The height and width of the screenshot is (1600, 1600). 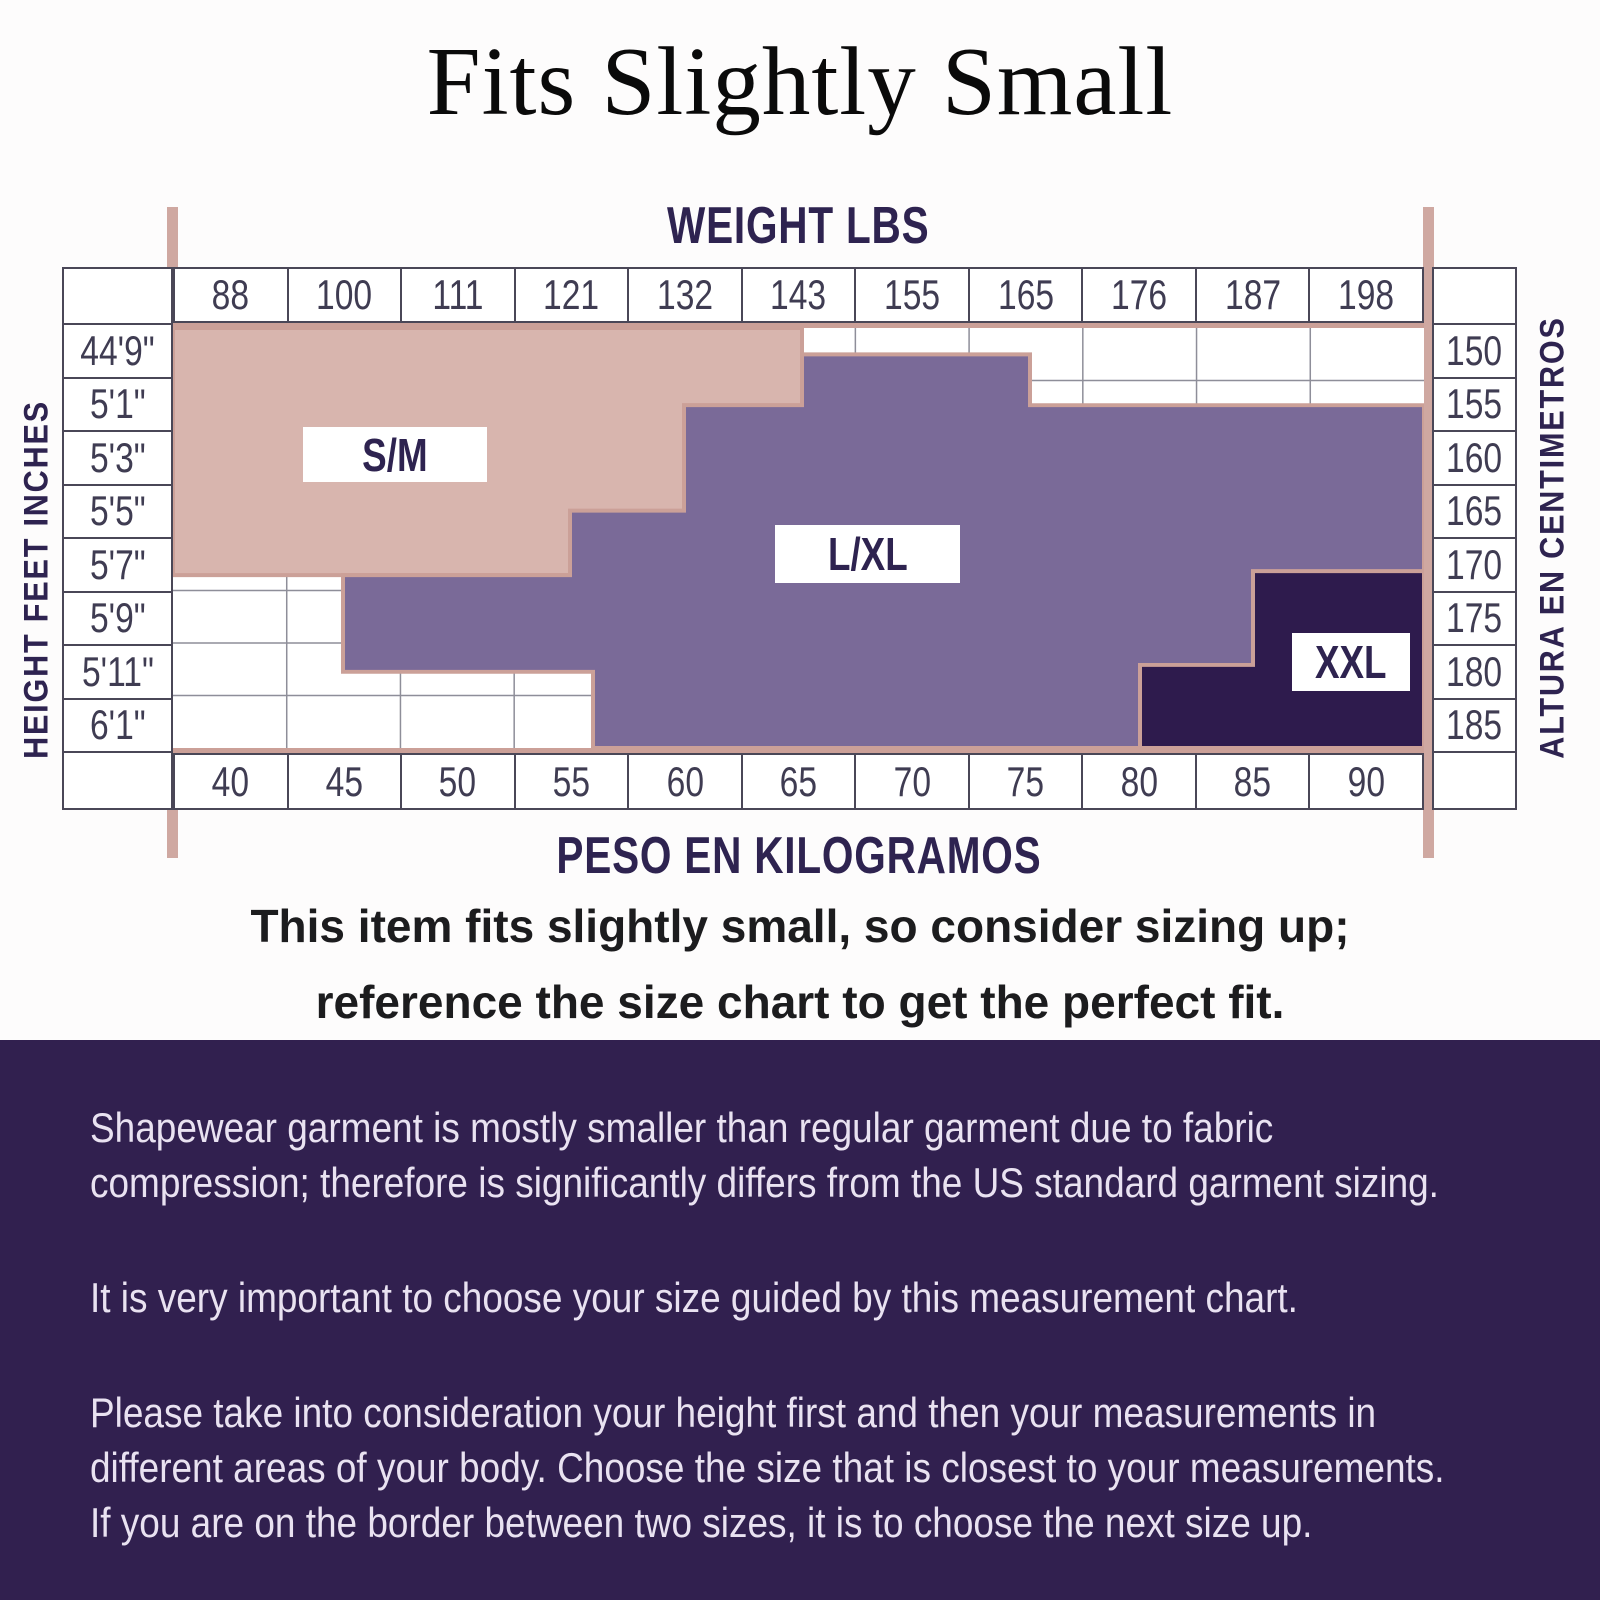 I want to click on size-label-sm: S/M, so click(x=395, y=454).